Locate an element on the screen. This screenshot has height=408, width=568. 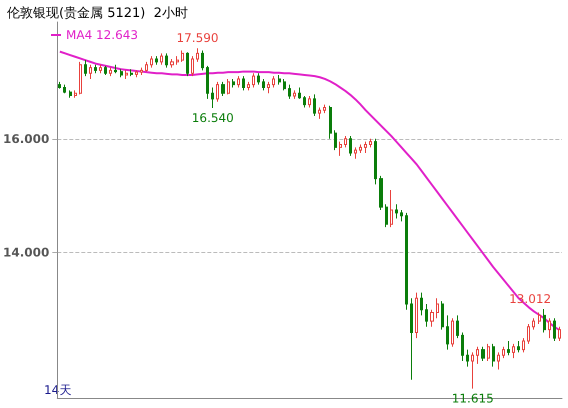
annotation: 11.615 is located at coordinates (473, 399).